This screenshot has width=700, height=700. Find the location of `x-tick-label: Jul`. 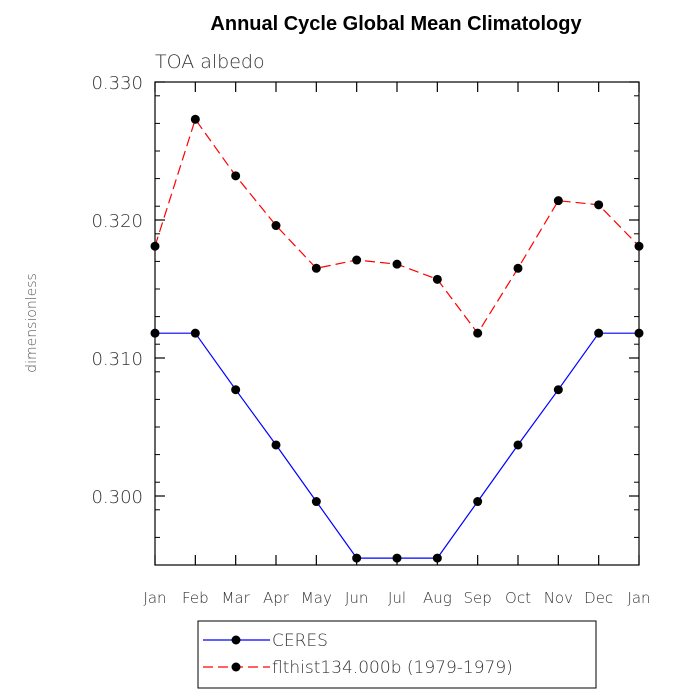

x-tick-label: Jul is located at coordinates (397, 598).